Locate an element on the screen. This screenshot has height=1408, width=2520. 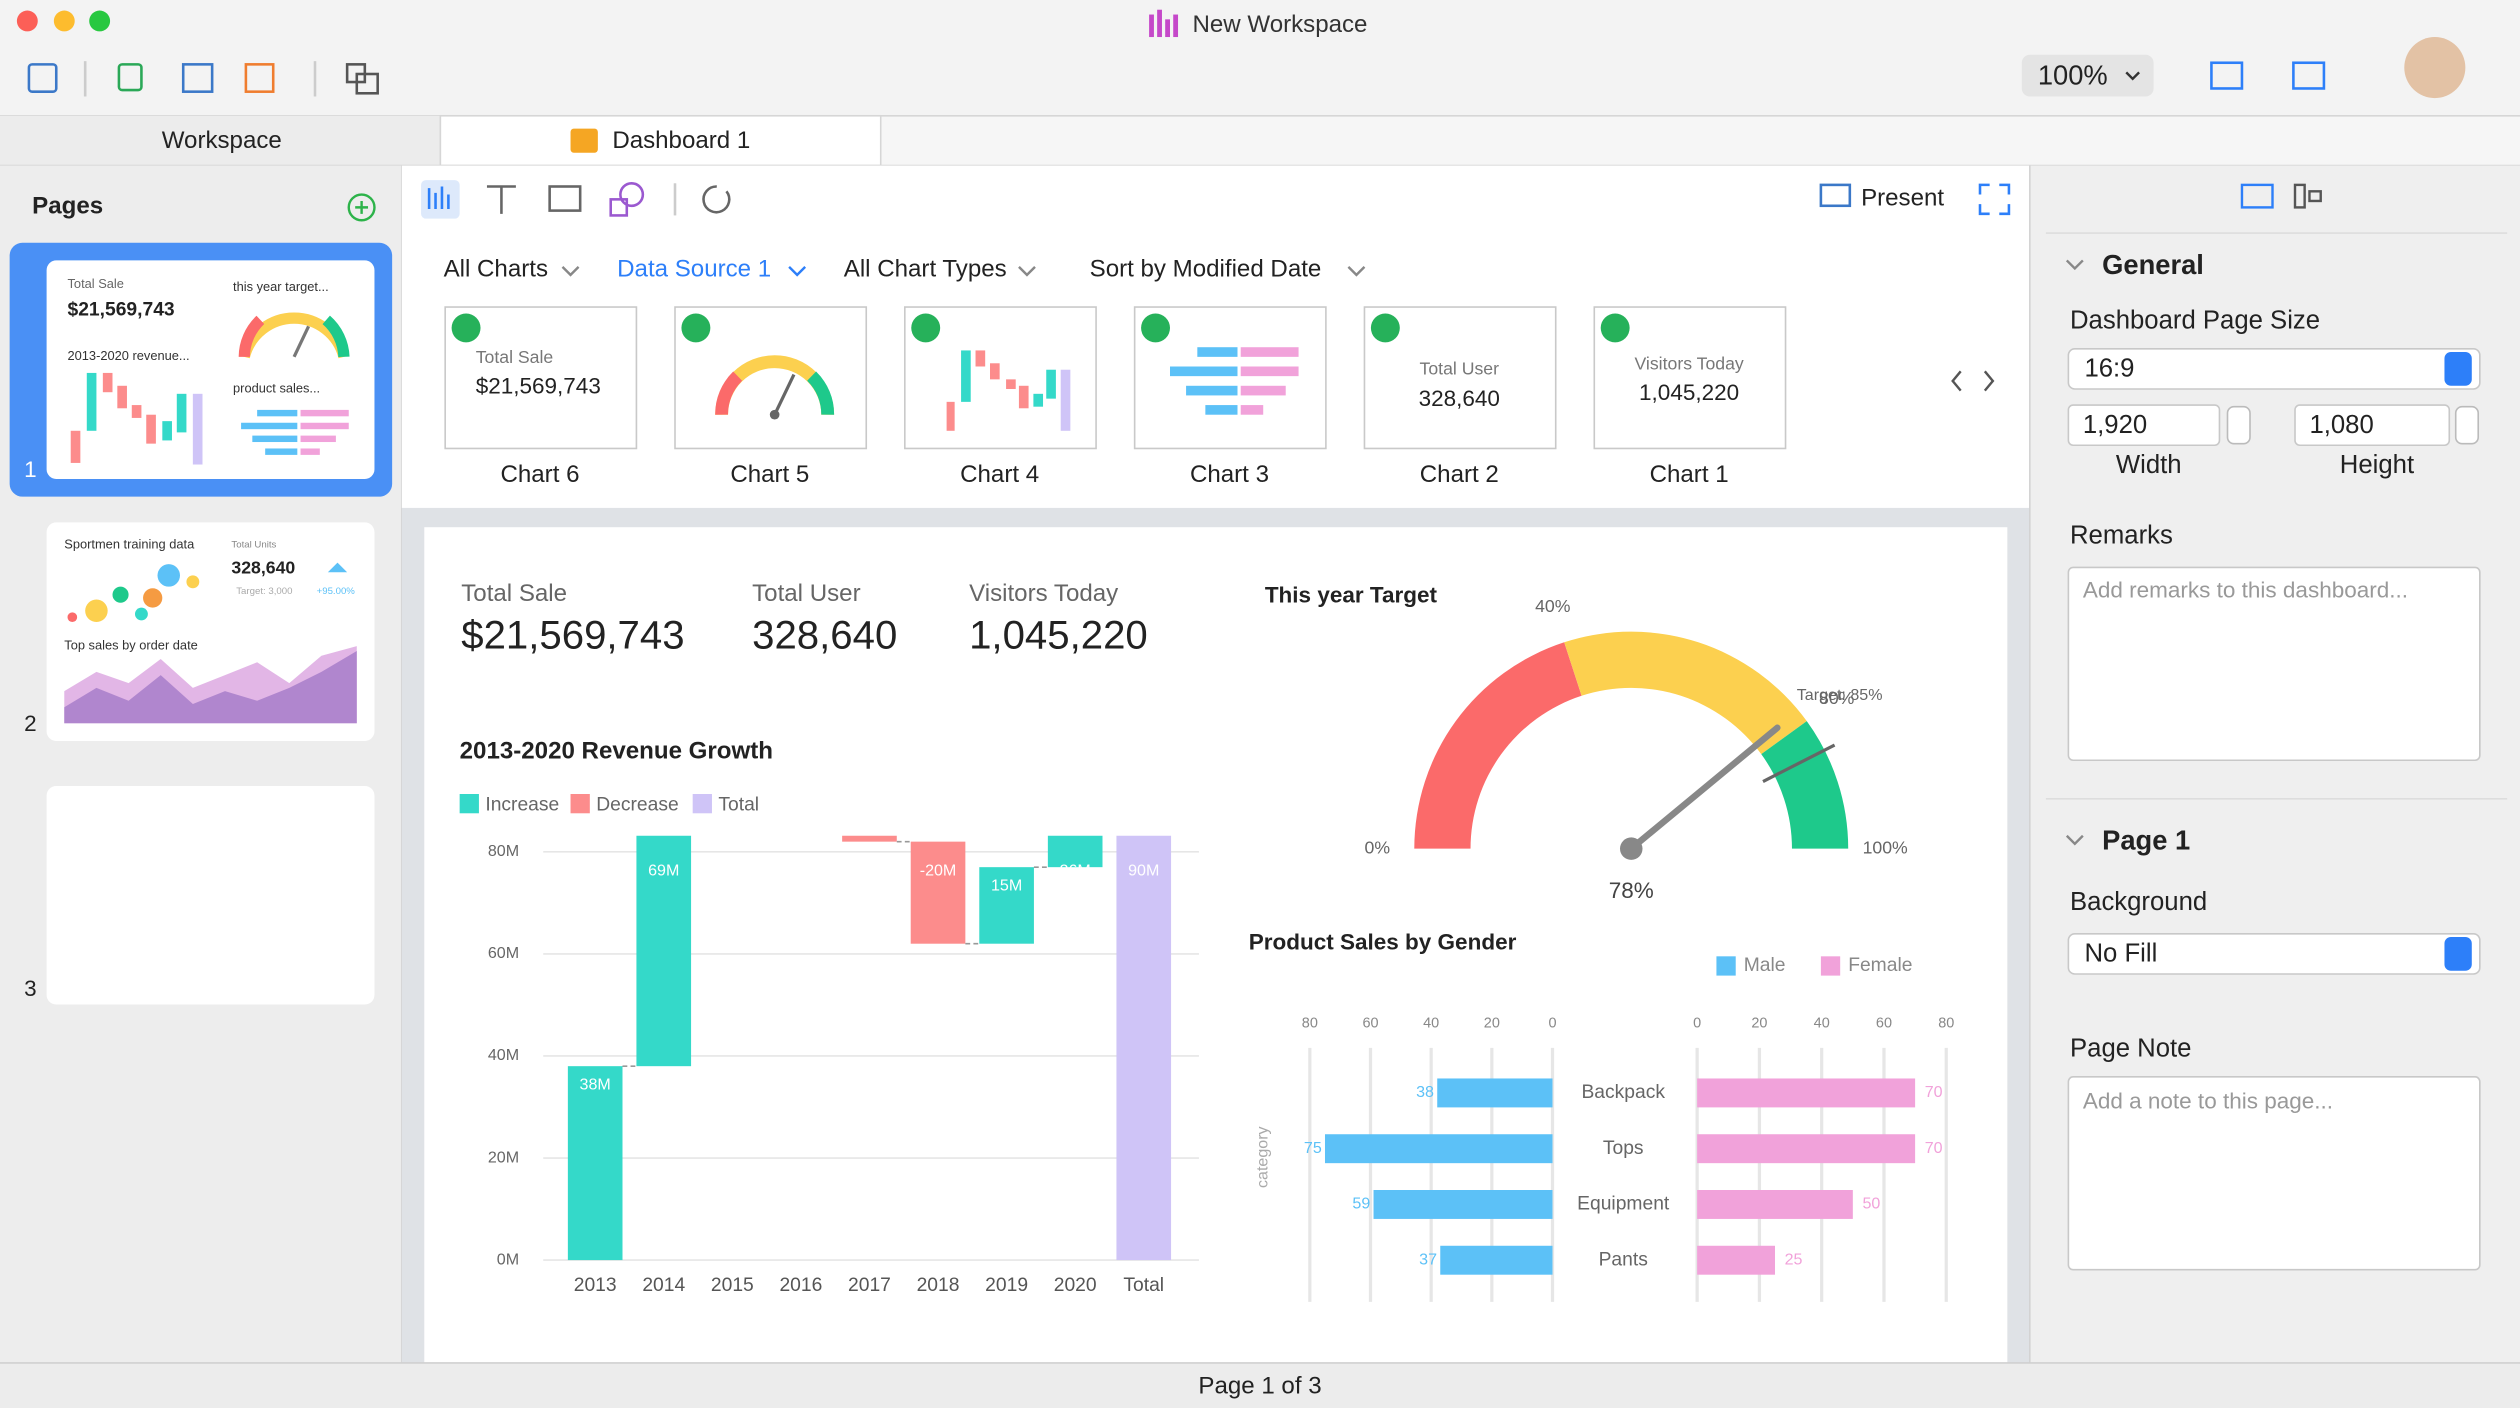
needle is located at coordinates (1704, 788).